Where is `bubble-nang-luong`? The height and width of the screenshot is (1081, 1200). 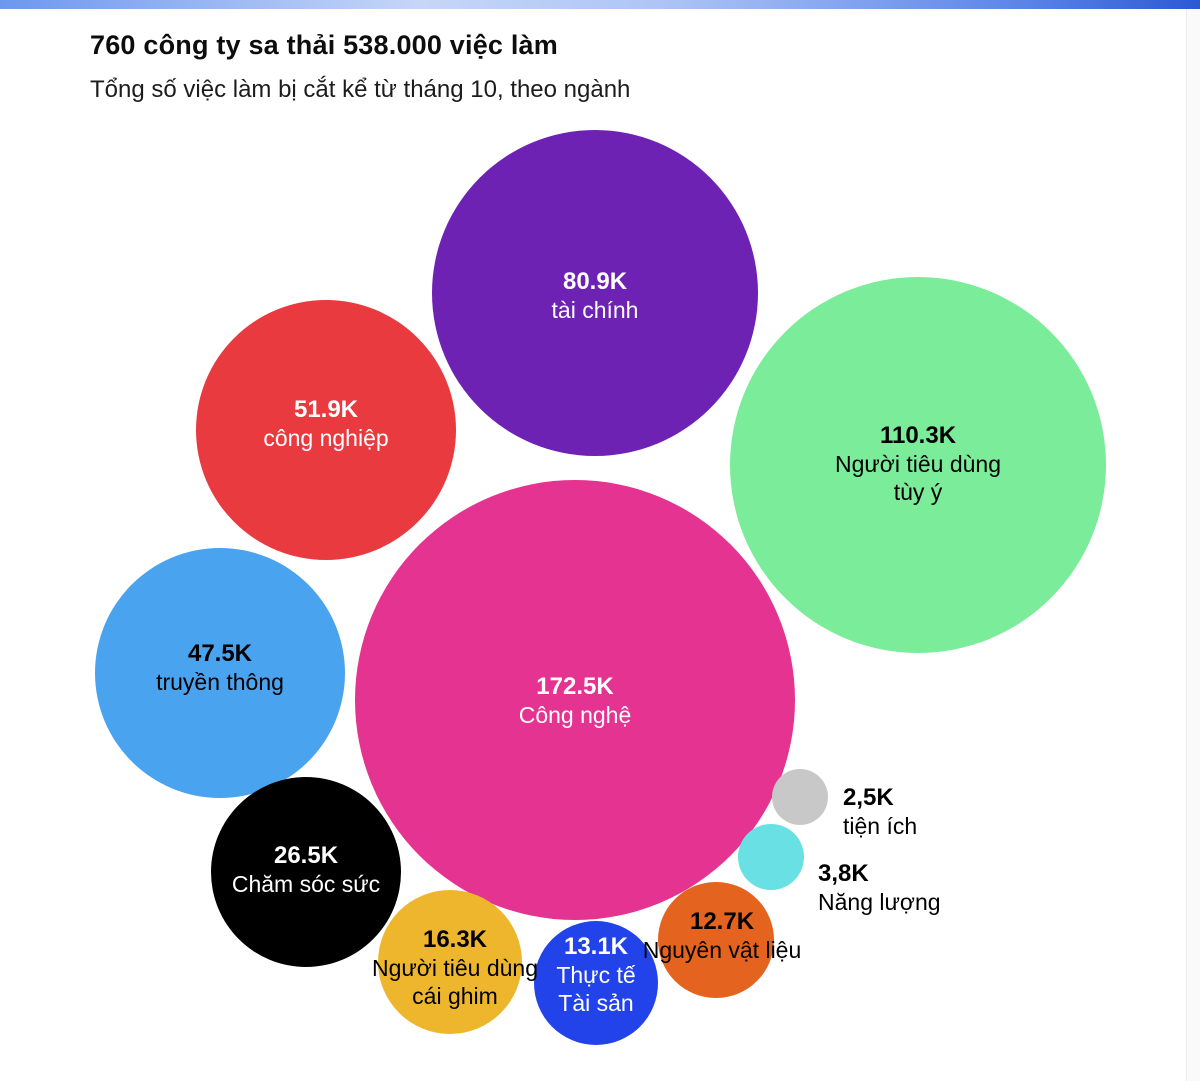
bubble-nang-luong is located at coordinates (771, 857).